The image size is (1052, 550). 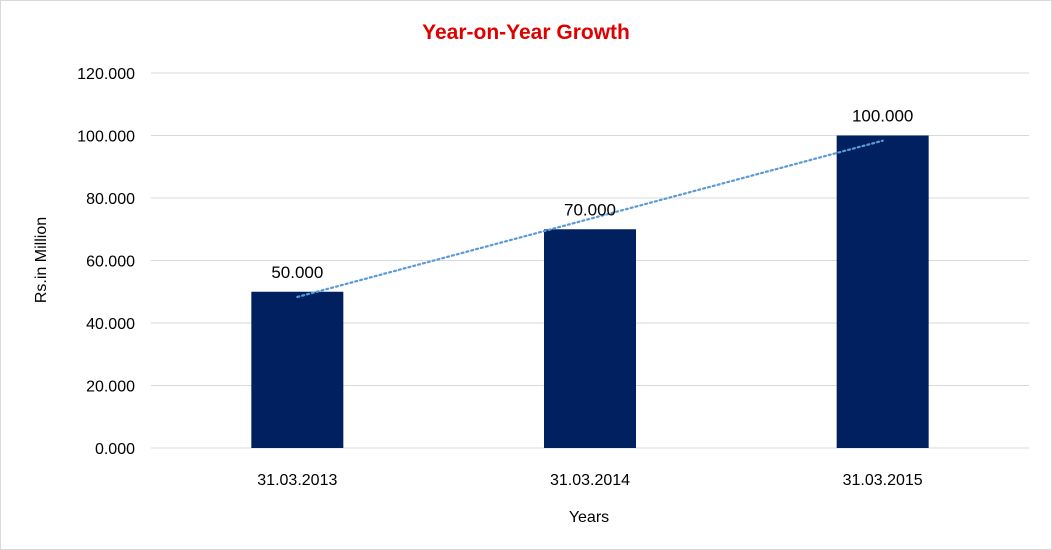 I want to click on y-tick-label: 20.000, so click(x=110, y=387).